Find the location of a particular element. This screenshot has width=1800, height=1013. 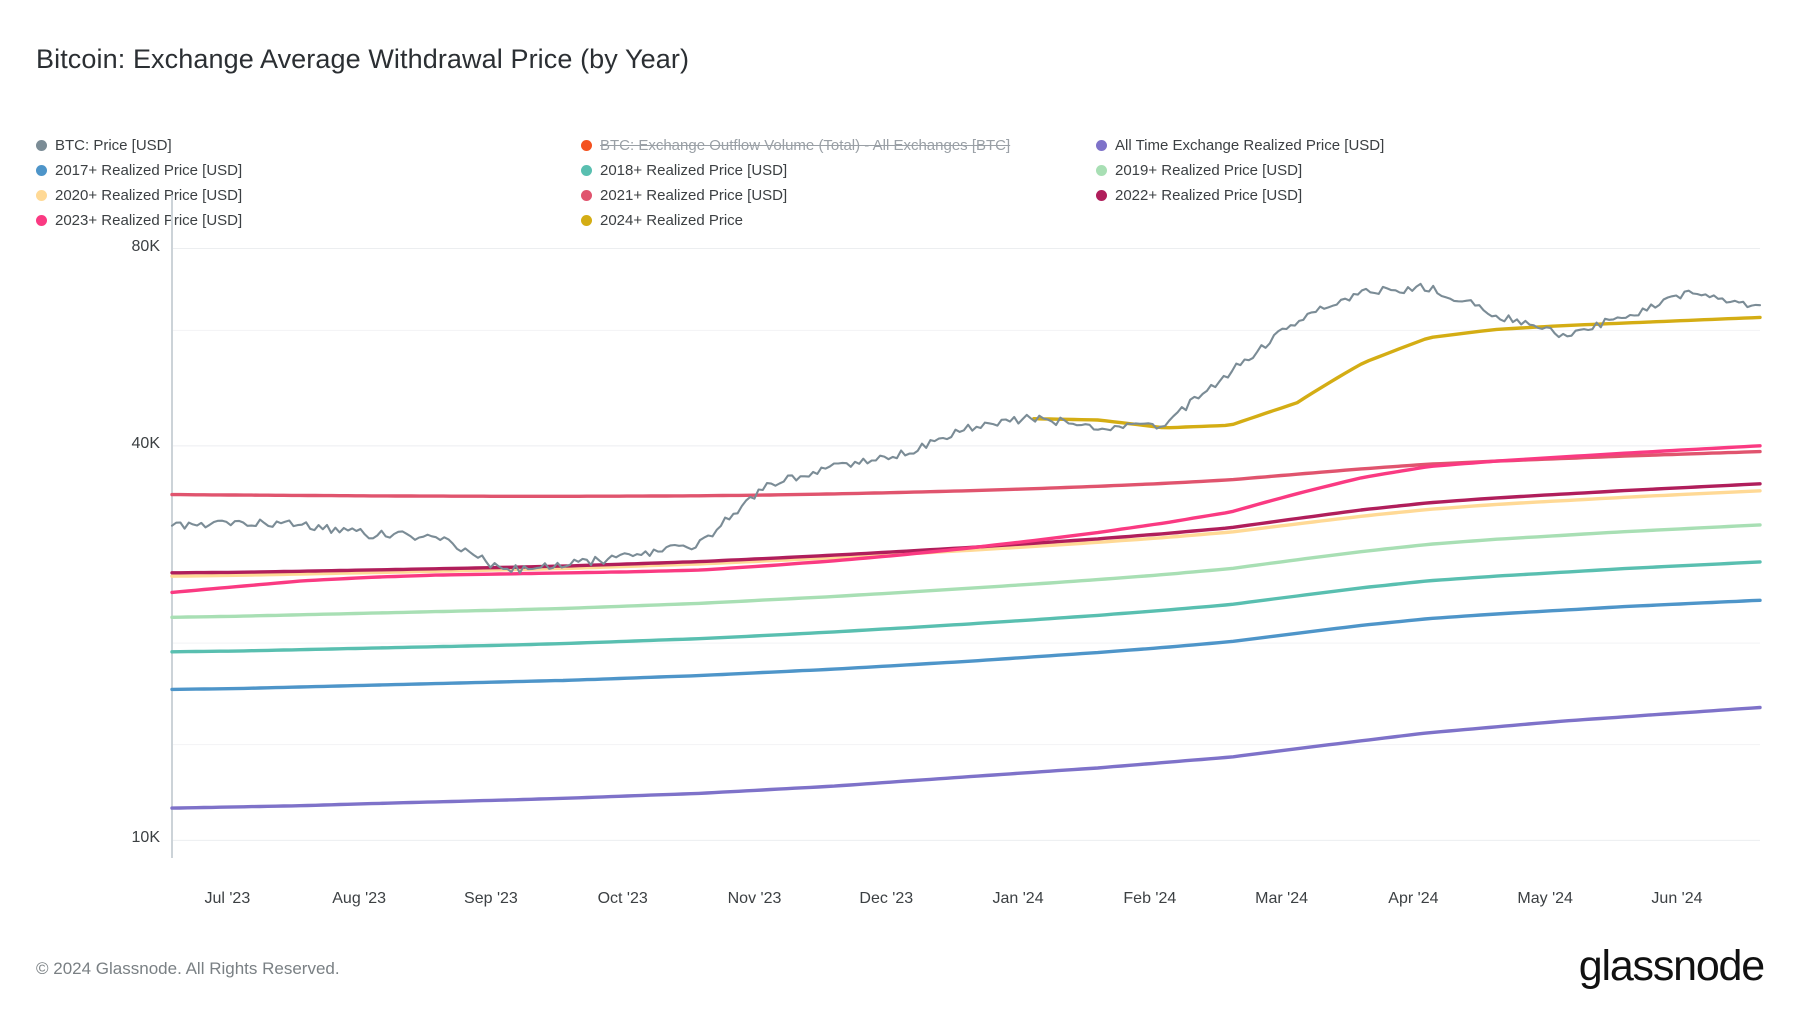

legend-item-4: 2018+ Realized Price [USD] is located at coordinates (838, 170).